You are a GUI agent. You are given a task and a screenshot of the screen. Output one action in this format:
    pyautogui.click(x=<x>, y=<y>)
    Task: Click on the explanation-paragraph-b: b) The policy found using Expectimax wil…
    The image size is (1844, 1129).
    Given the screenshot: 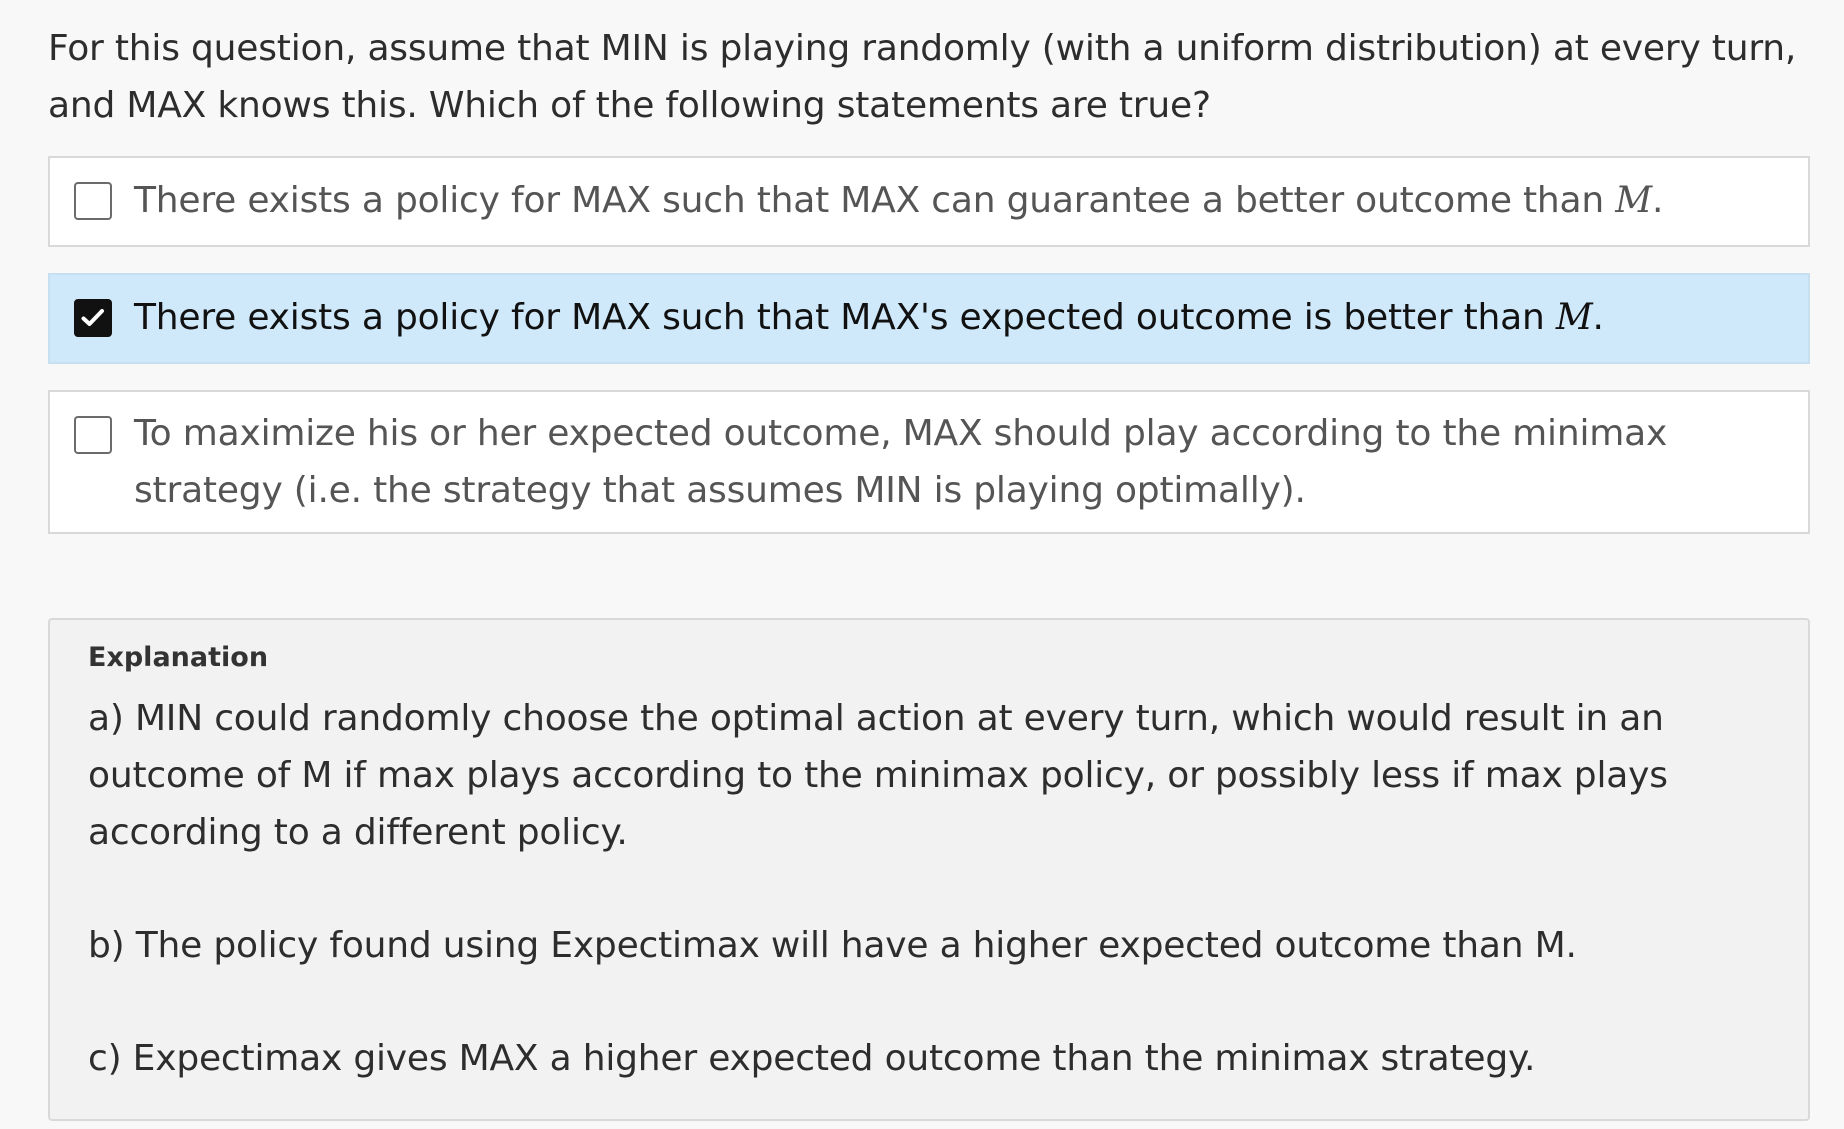 What is the action you would take?
    pyautogui.click(x=832, y=945)
    